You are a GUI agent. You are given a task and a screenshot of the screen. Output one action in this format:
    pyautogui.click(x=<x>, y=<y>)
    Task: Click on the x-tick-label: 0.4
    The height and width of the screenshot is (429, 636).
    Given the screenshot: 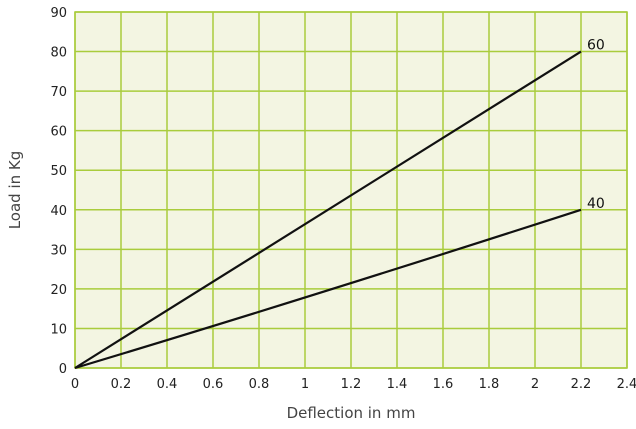 What is the action you would take?
    pyautogui.click(x=167, y=384)
    